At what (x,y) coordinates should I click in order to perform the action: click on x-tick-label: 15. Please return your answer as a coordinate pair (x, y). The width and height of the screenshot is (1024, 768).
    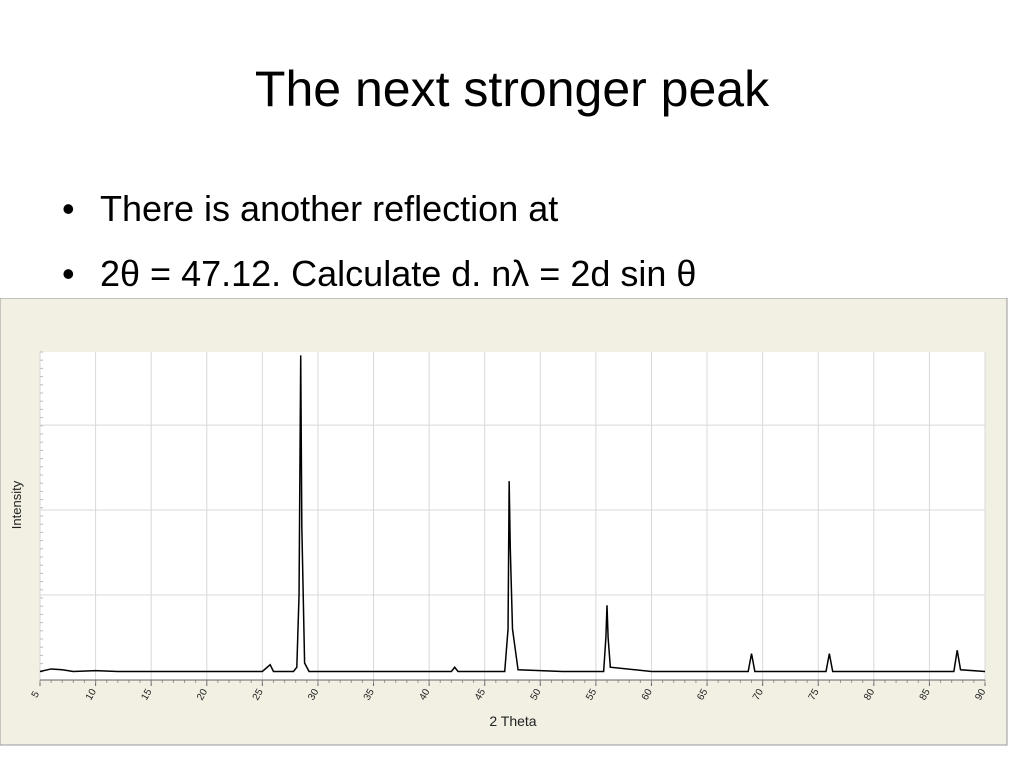
    Looking at the image, I should click on (146, 695).